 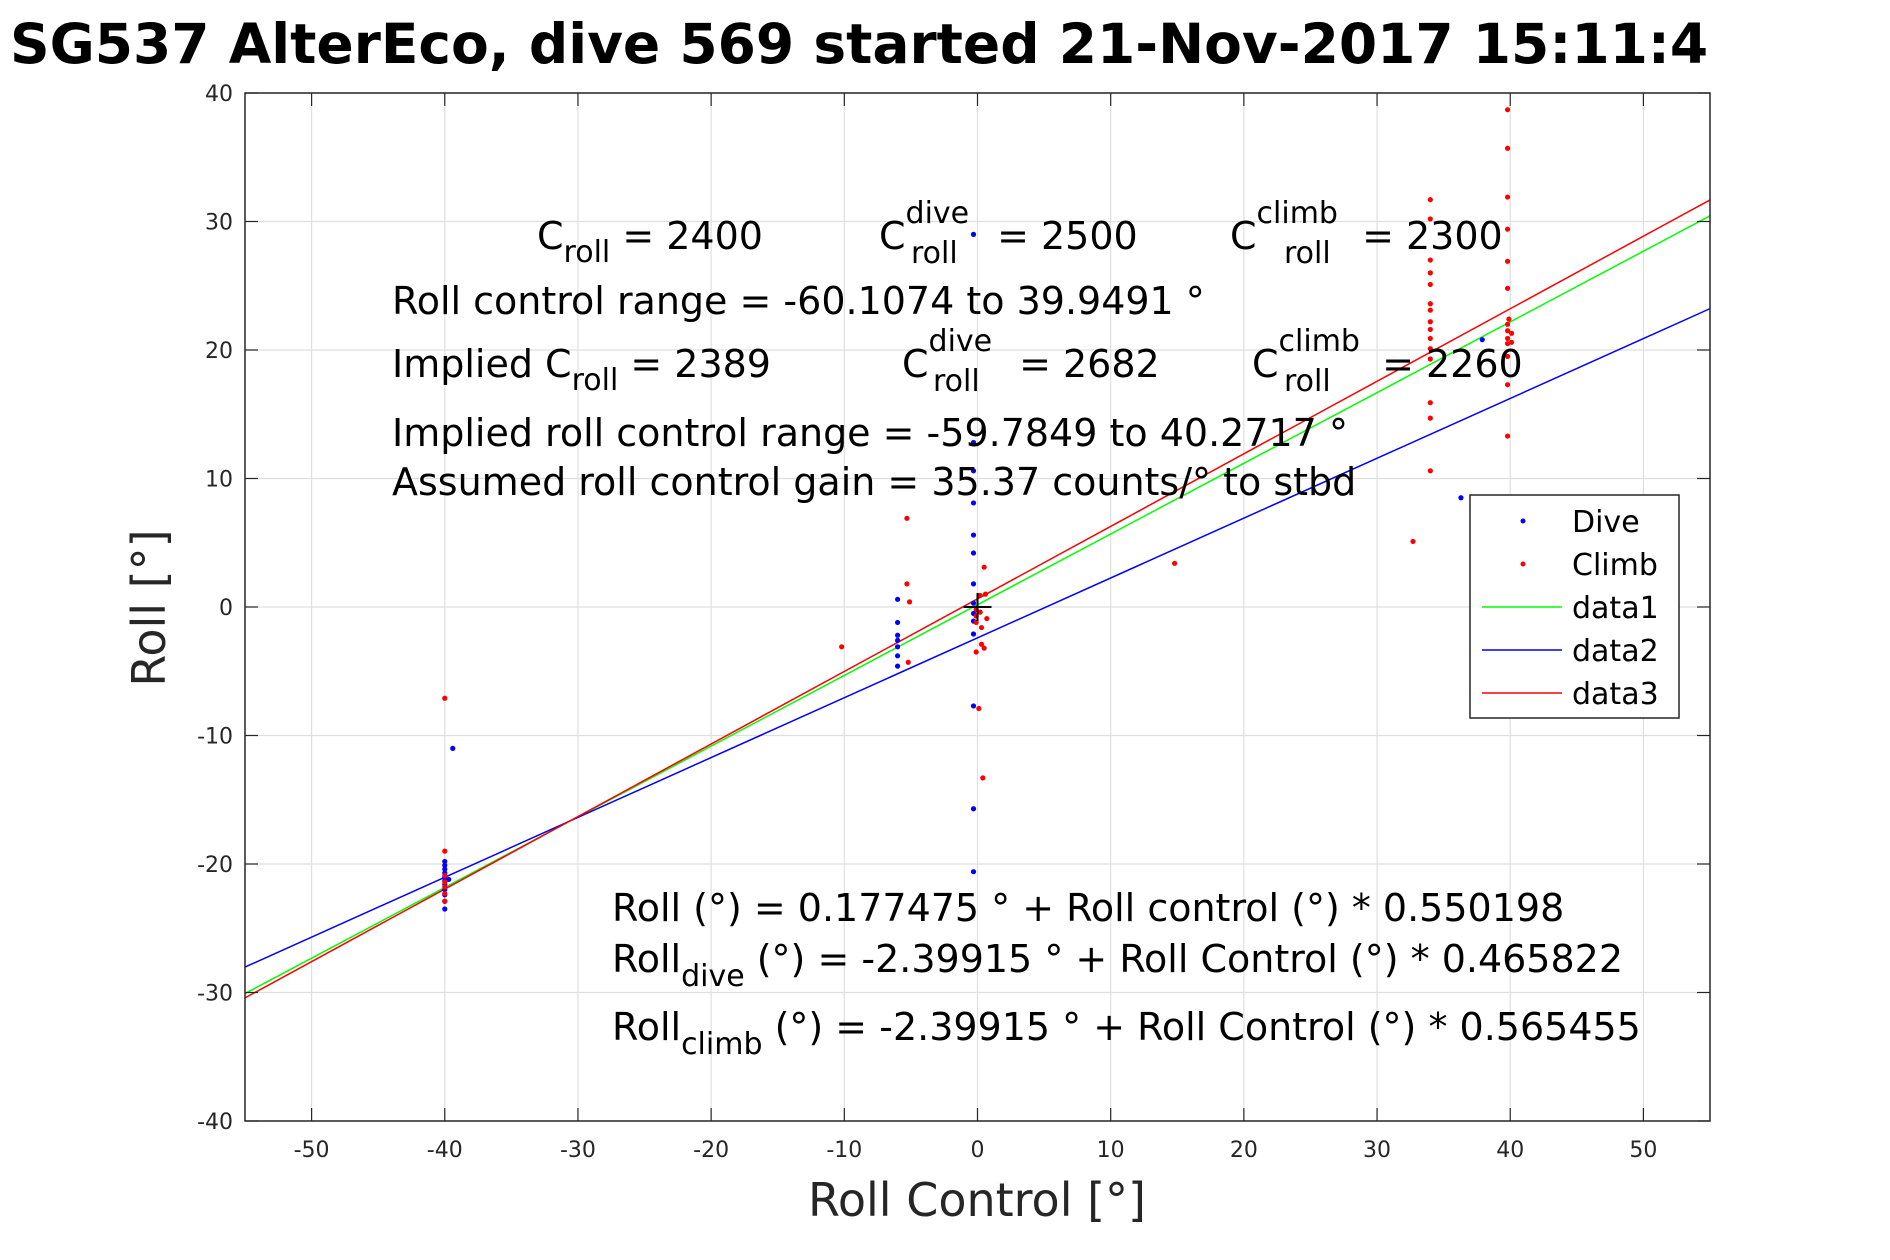 What do you see at coordinates (215, 1122) in the screenshot?
I see `y-tick-label: -40` at bounding box center [215, 1122].